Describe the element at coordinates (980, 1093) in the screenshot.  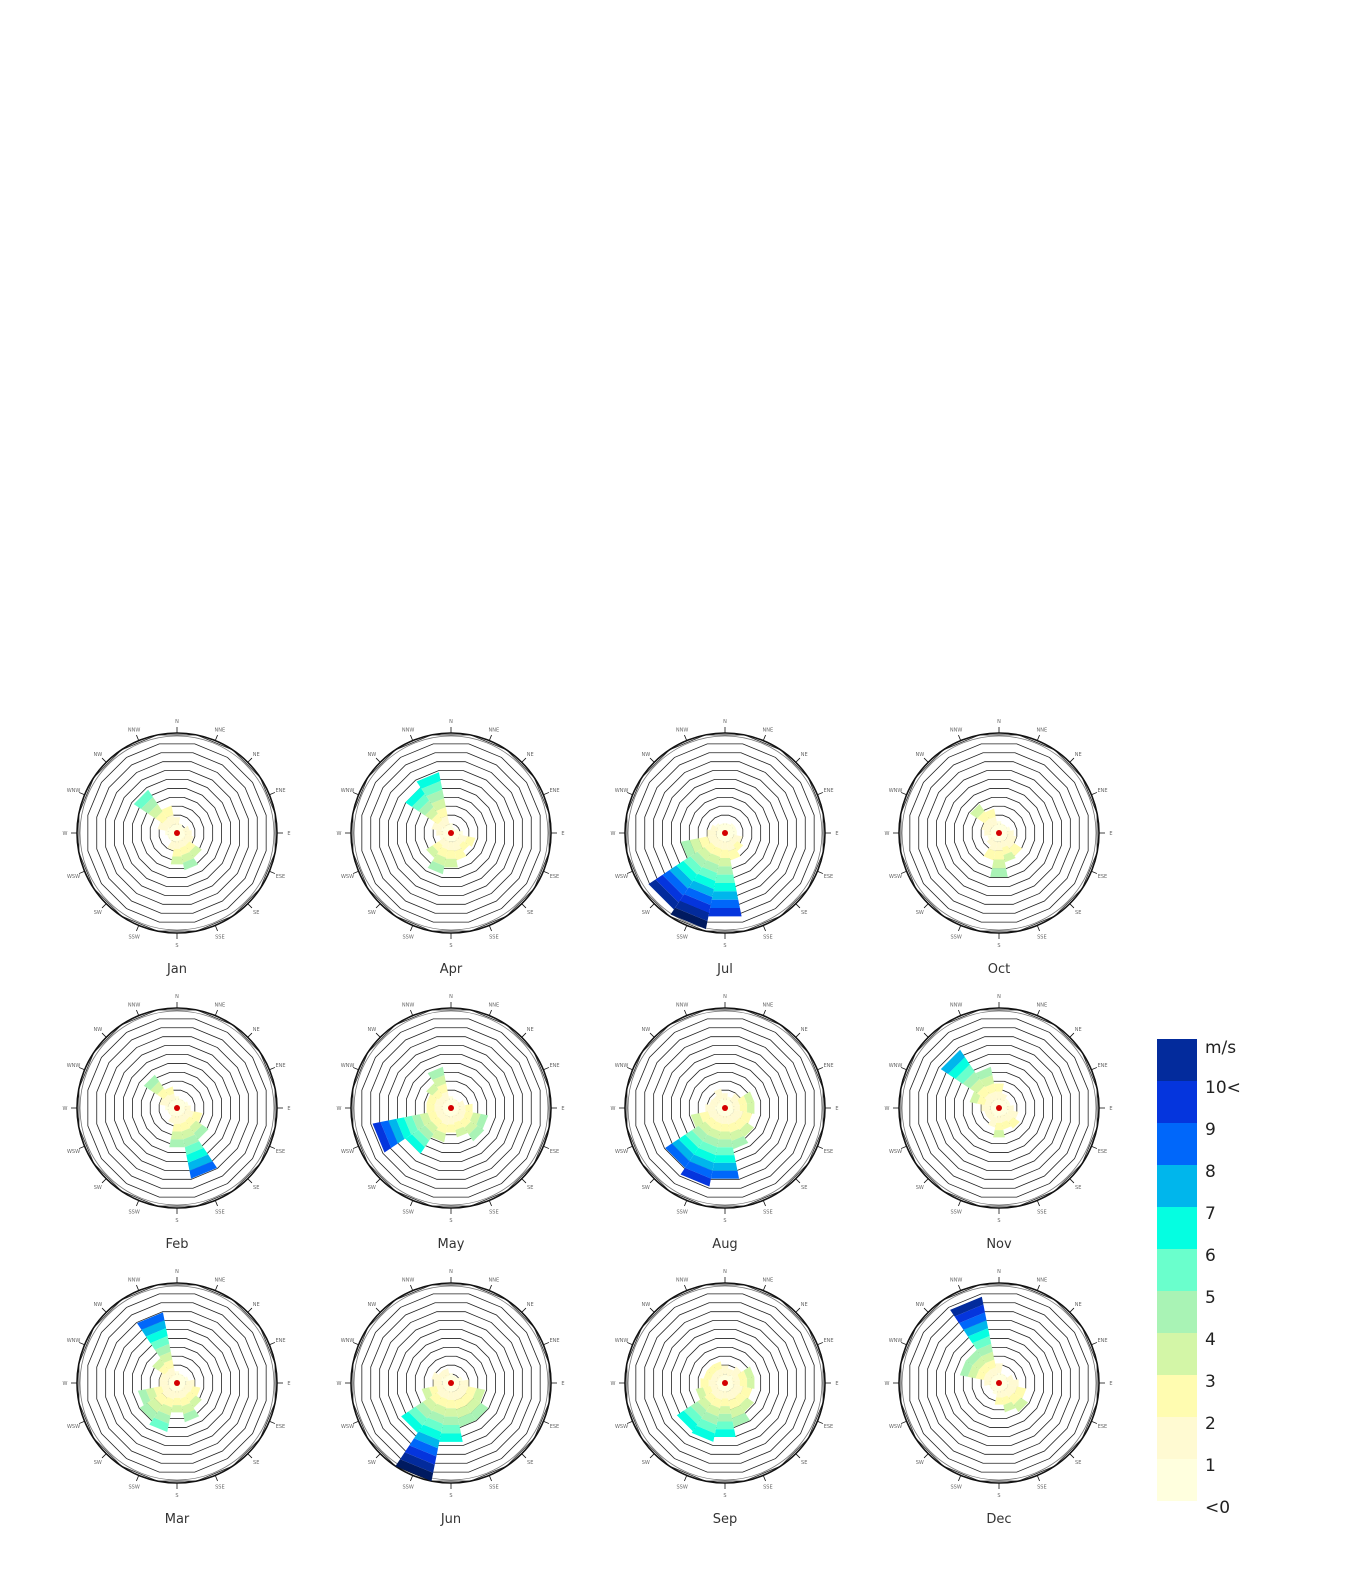
I see `wind-wedges` at that location.